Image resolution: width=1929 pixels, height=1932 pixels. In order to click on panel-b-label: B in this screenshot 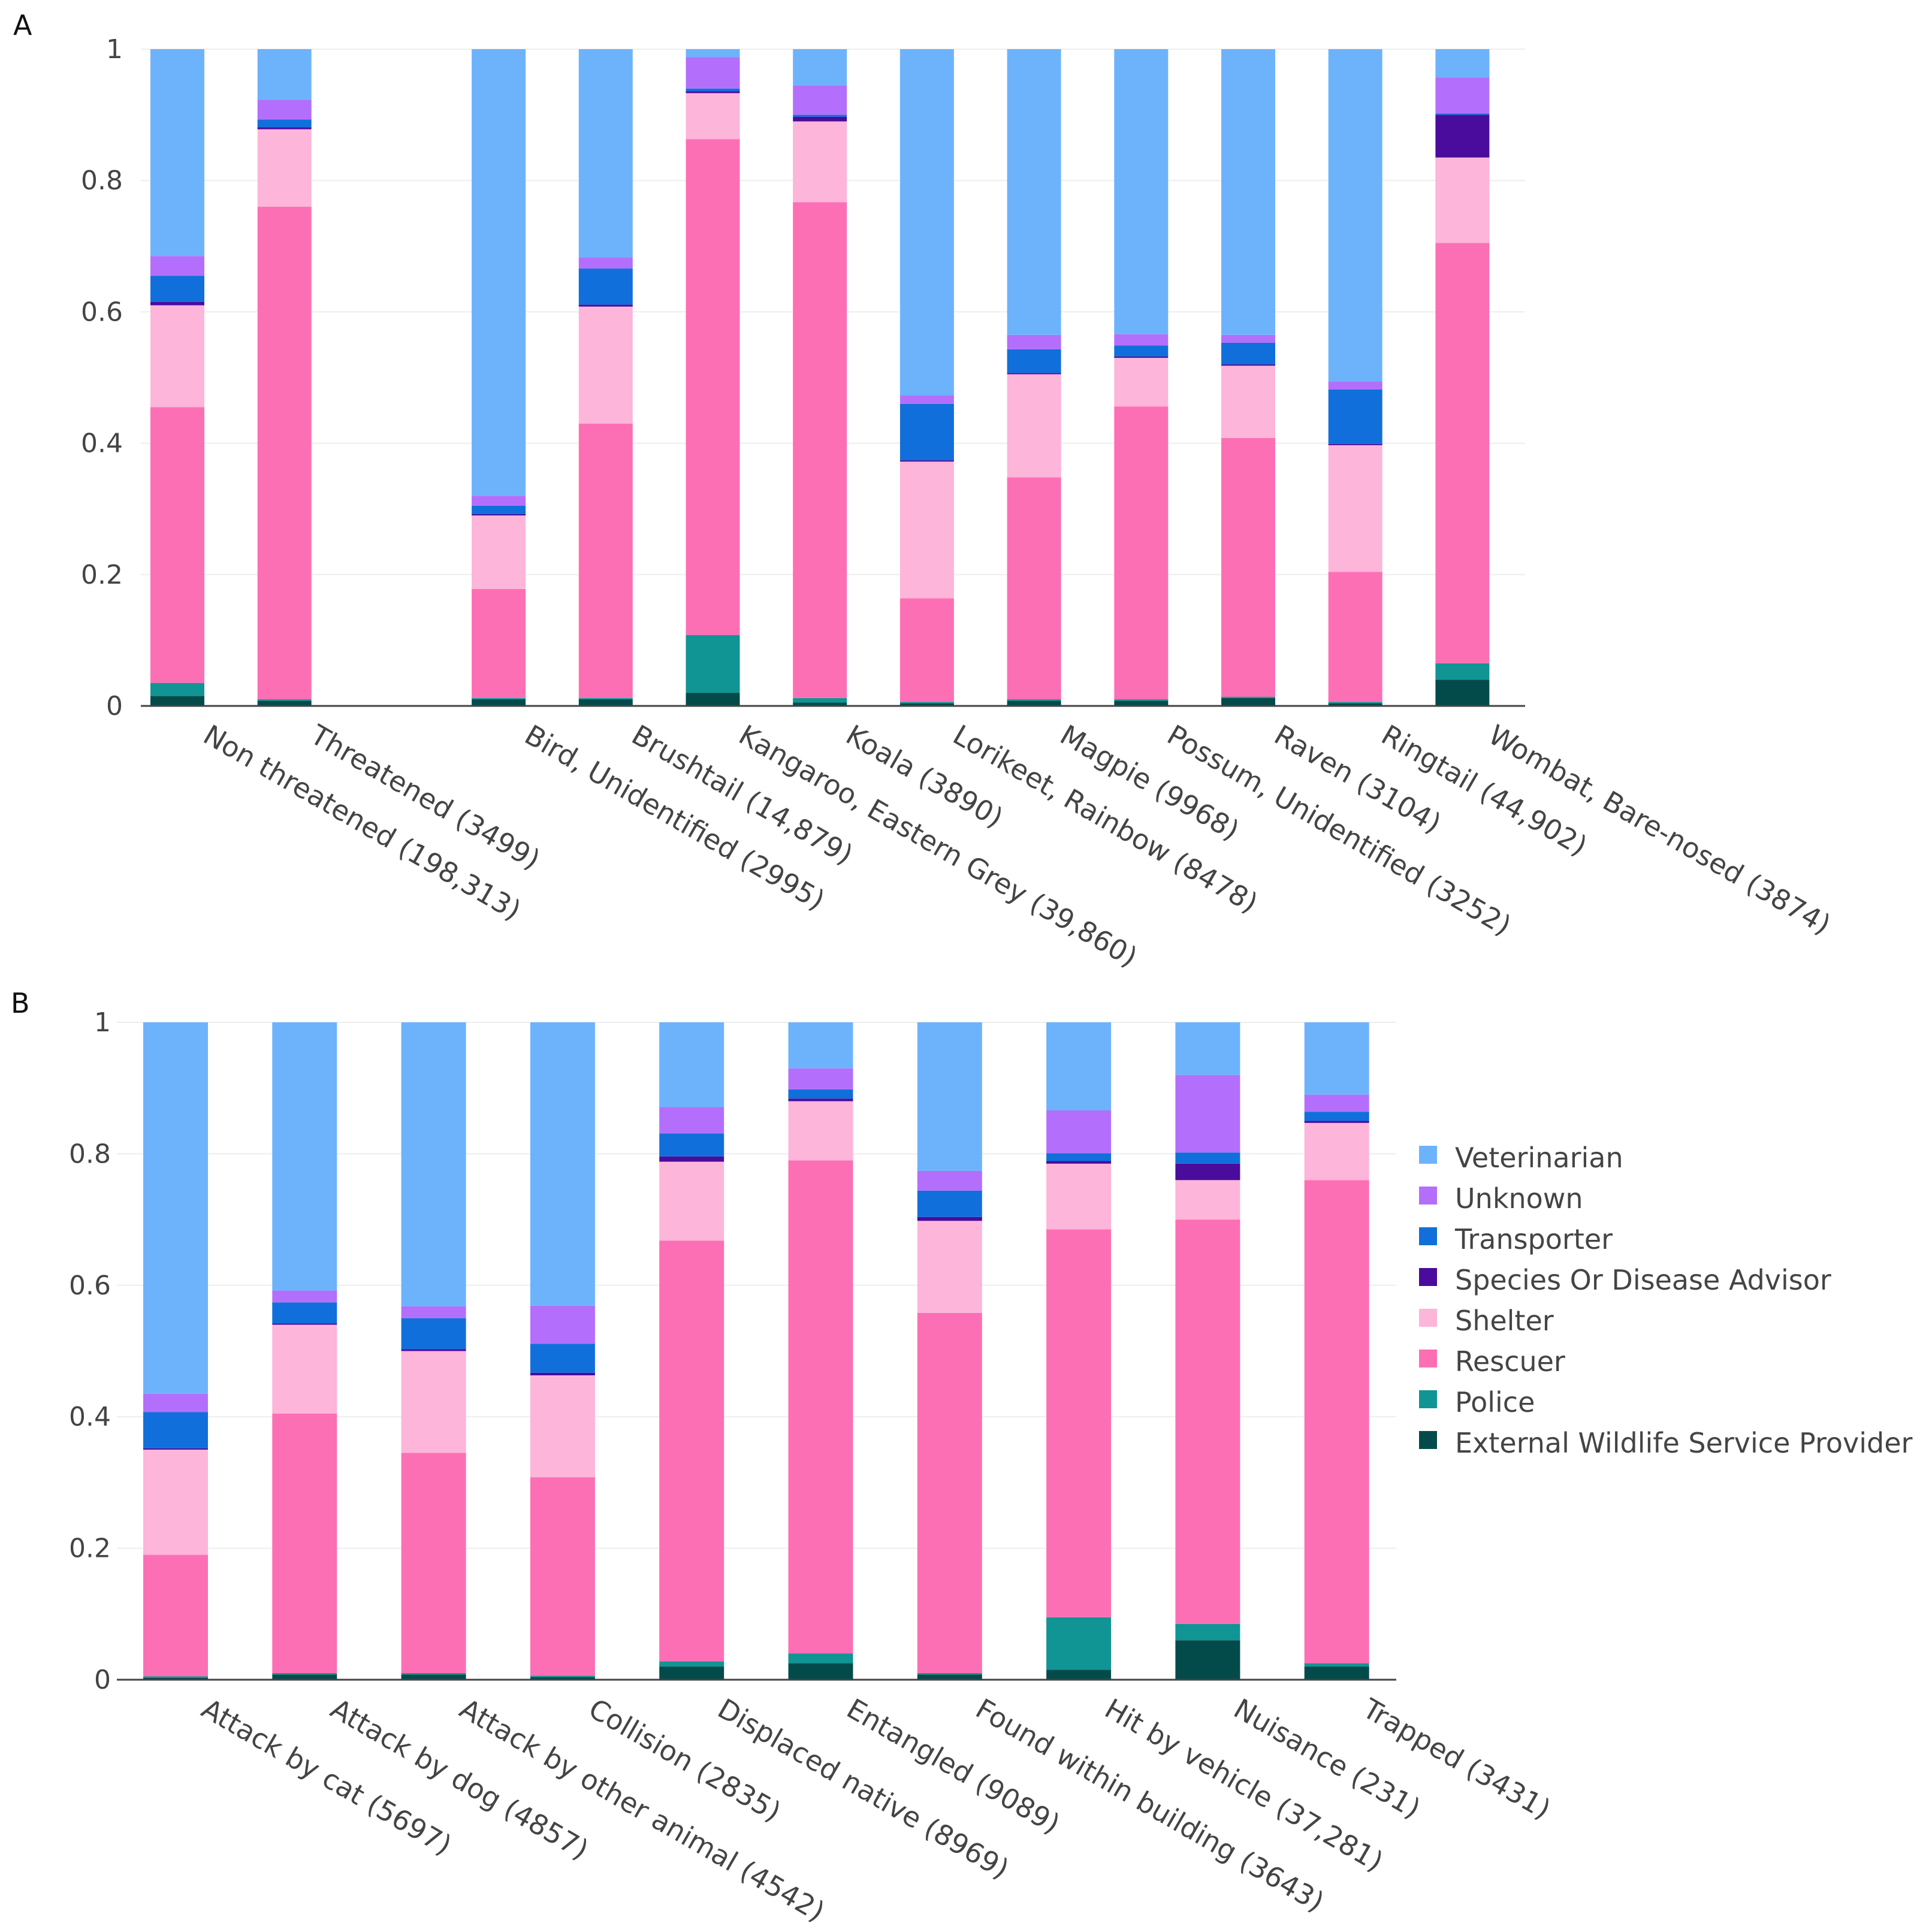, I will do `click(20, 1003)`.